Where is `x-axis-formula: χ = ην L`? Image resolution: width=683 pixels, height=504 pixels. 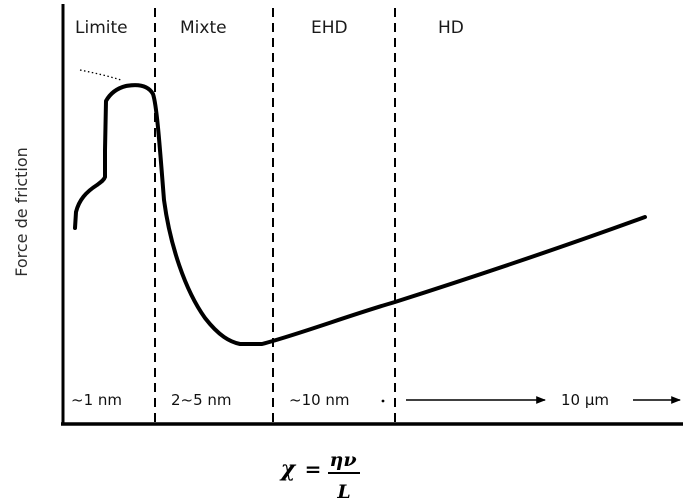 x-axis-formula: χ = ην L is located at coordinates (319, 476).